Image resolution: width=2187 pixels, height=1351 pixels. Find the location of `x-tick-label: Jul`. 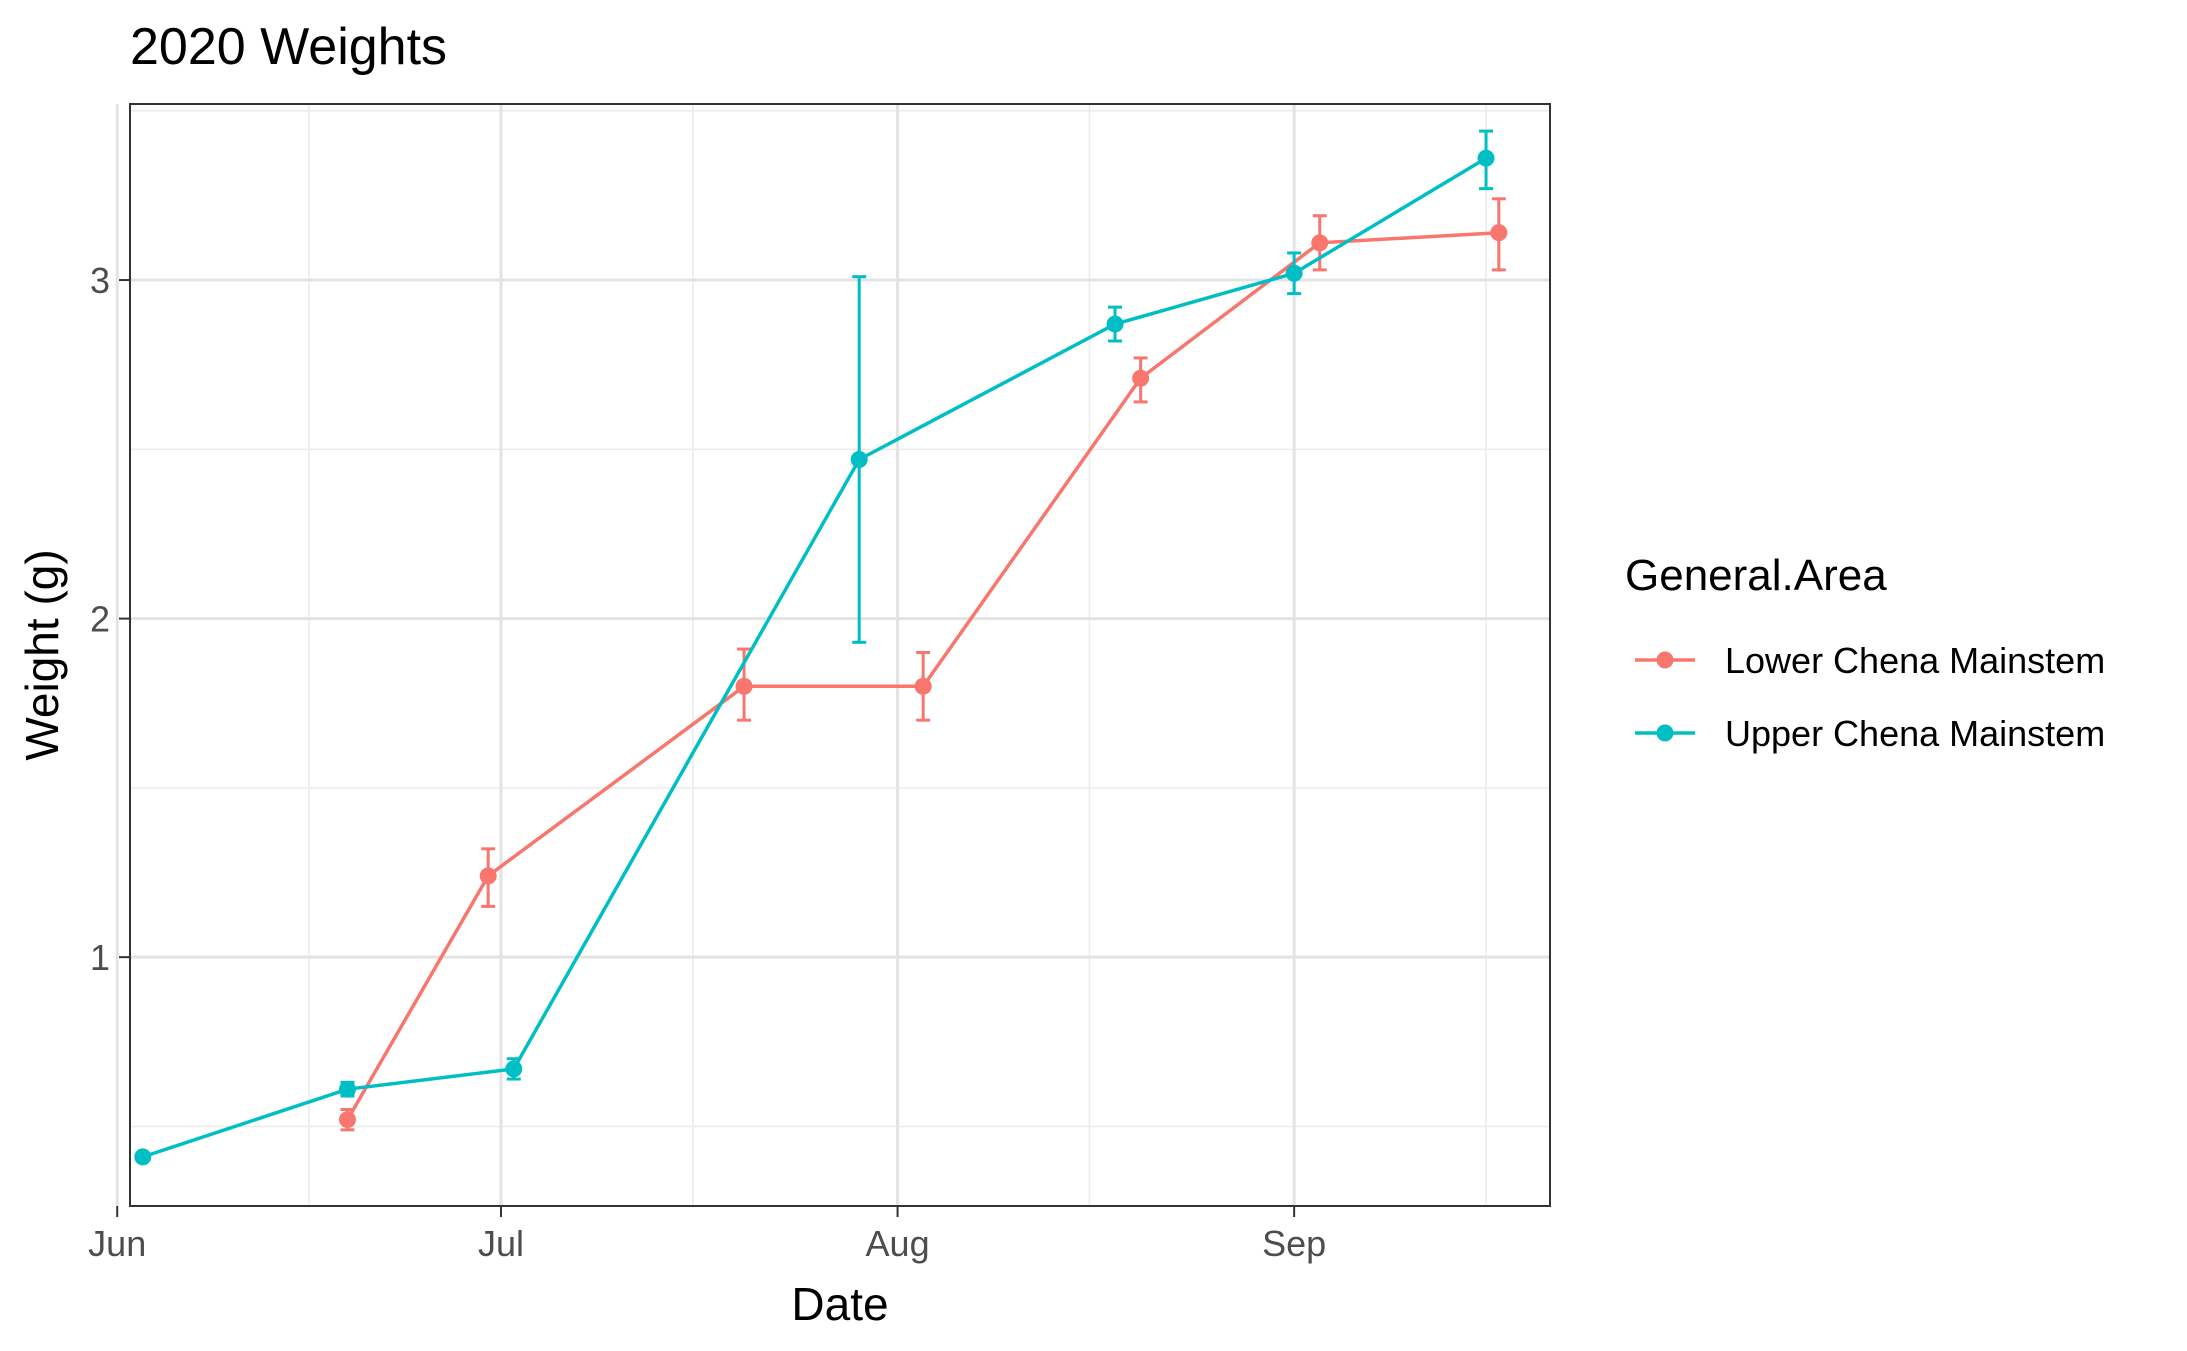

x-tick-label: Jul is located at coordinates (501, 1243).